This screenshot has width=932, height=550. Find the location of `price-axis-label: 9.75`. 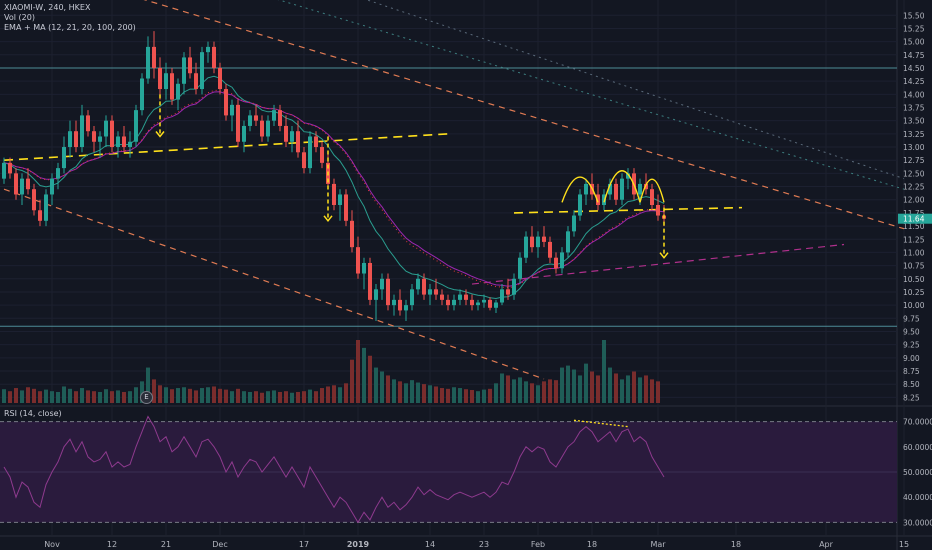

price-axis-label: 9.75 is located at coordinates (911, 318).